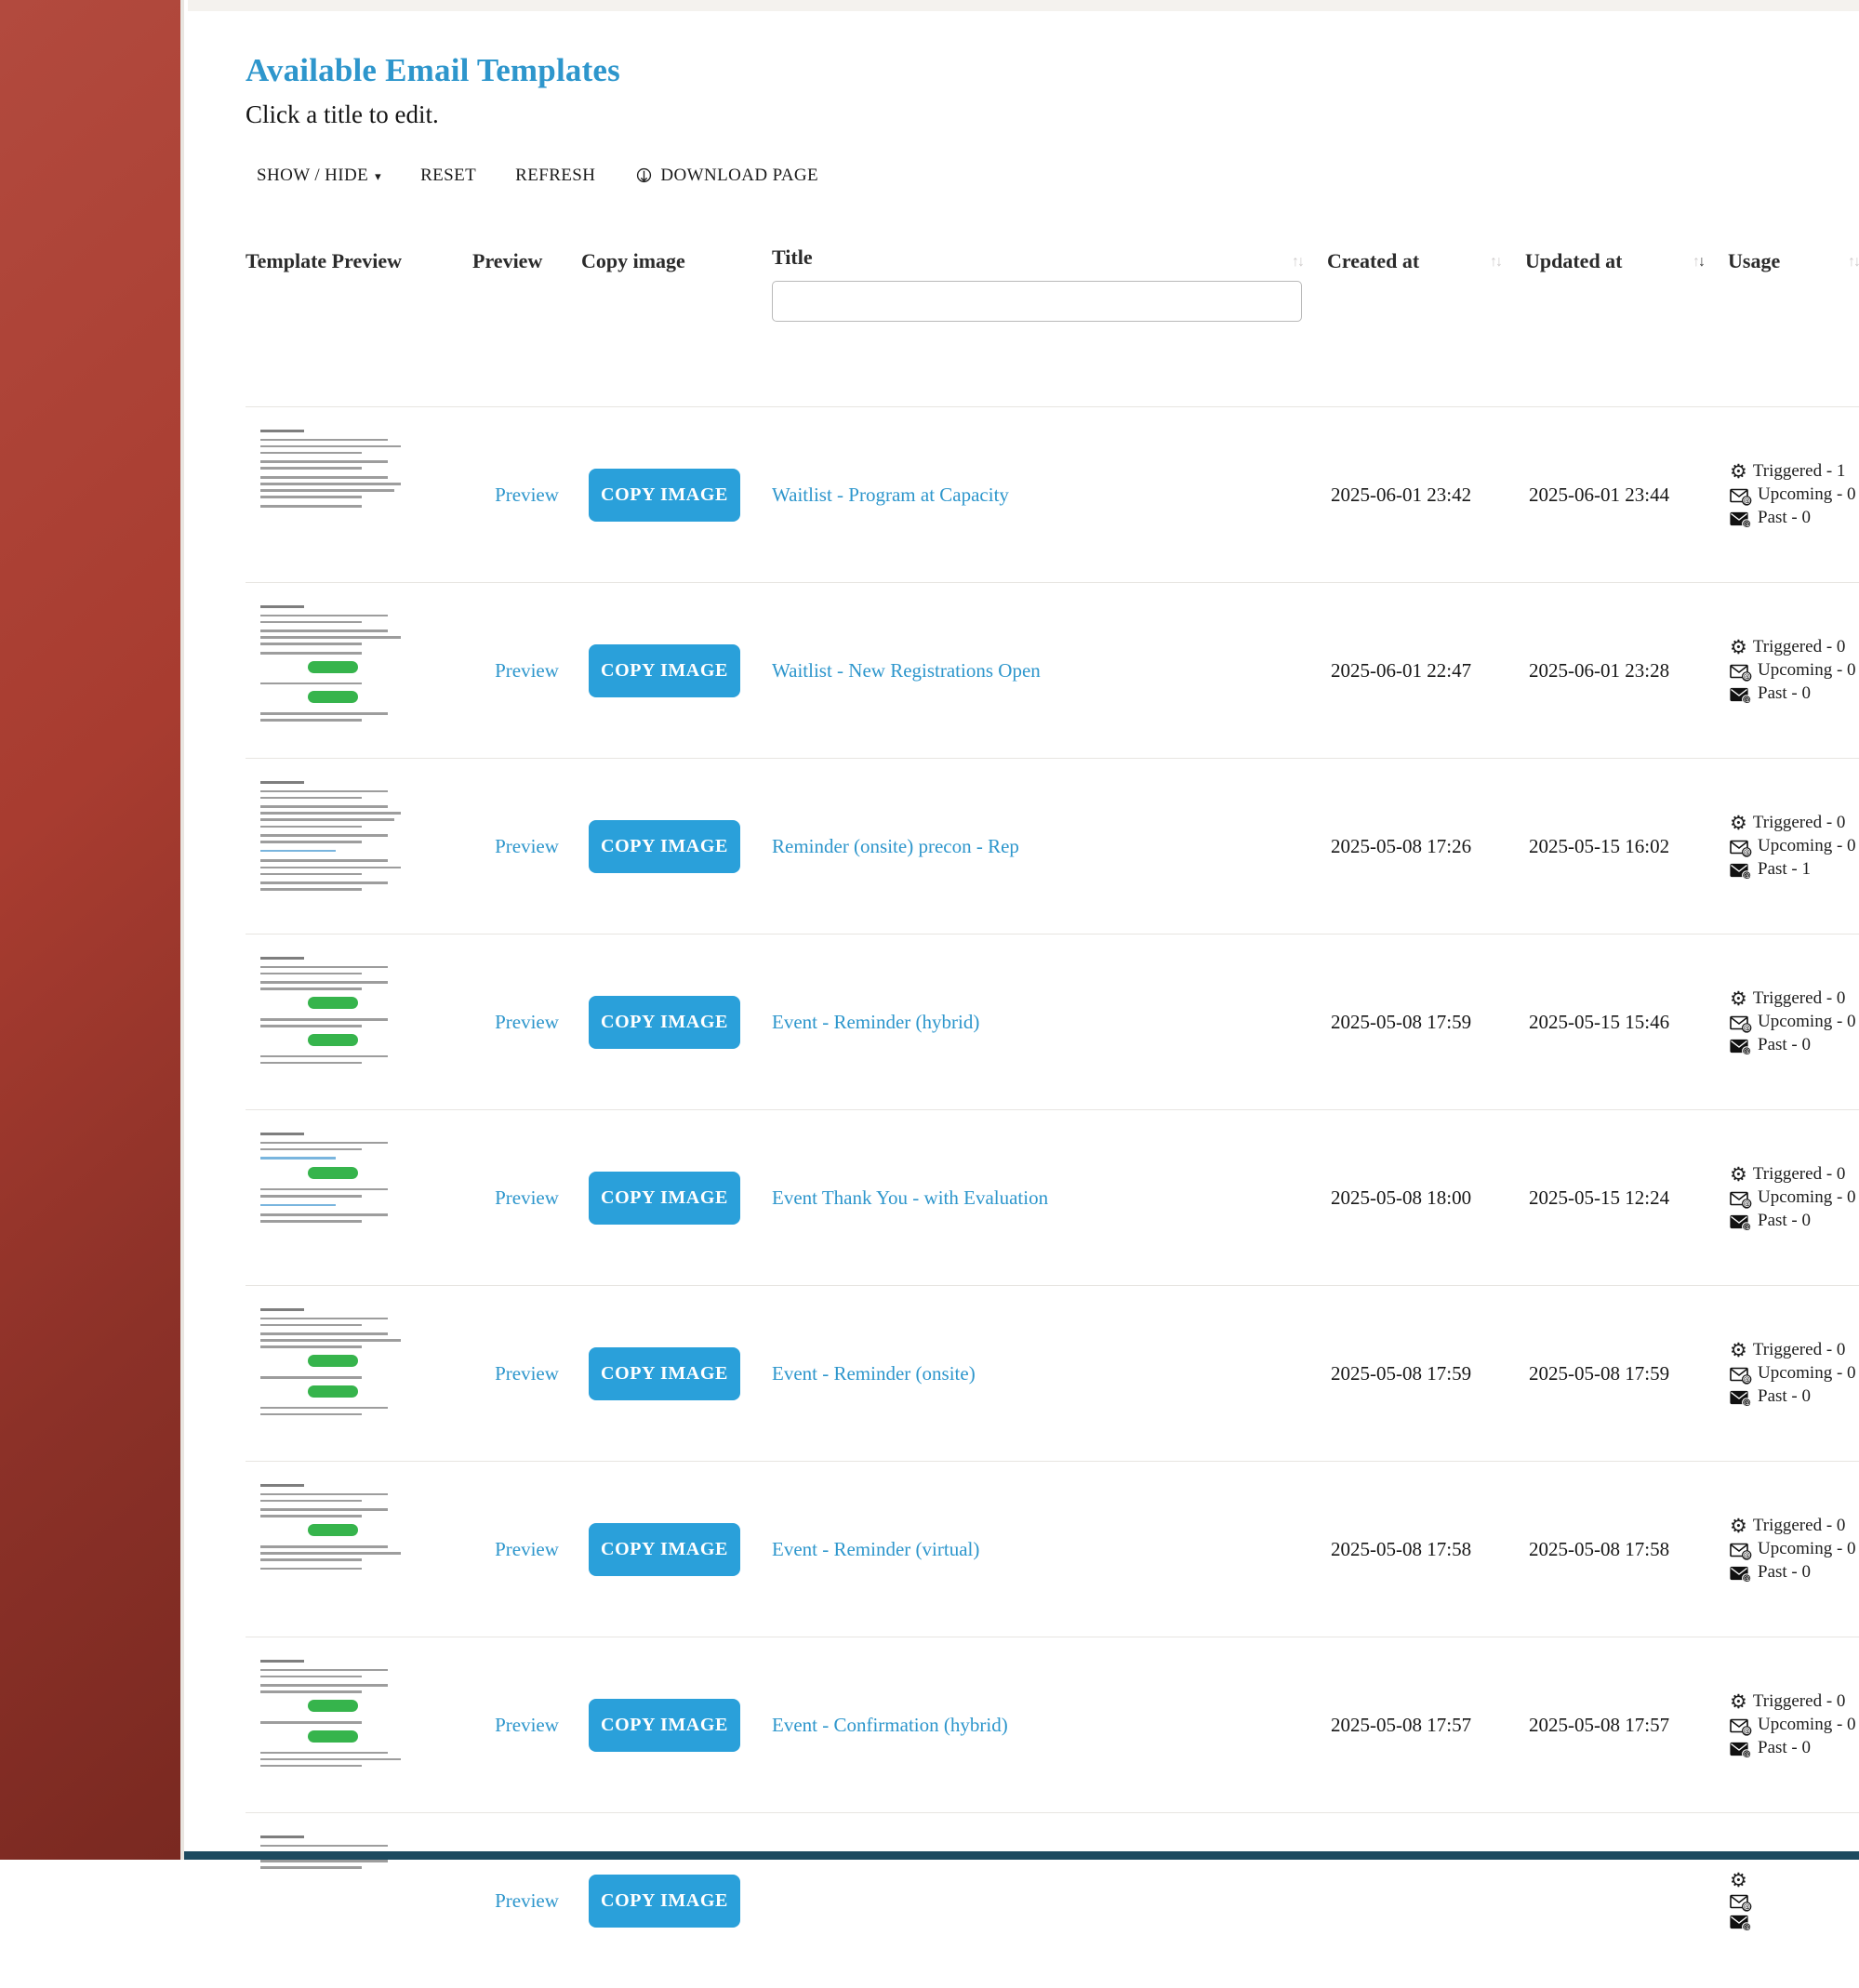 The image size is (1859, 1988). What do you see at coordinates (1499, 262) in the screenshot?
I see `sort-down-icon: ↓` at bounding box center [1499, 262].